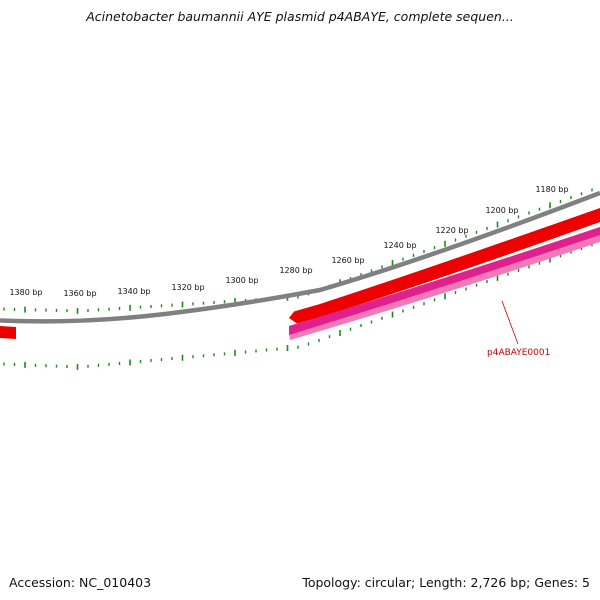 The height and width of the screenshot is (600, 600). Describe the element at coordinates (451, 230) in the screenshot. I see `tick-label: 1220 bp` at that location.